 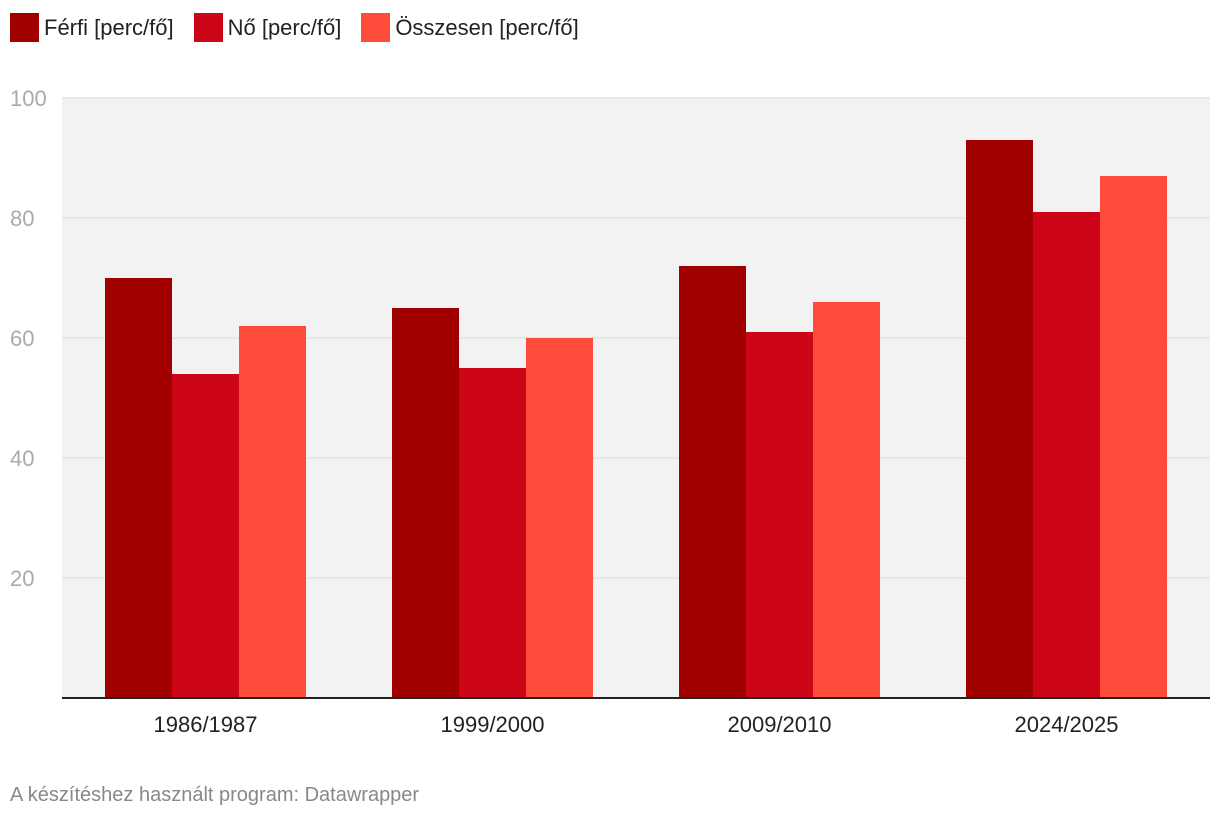 I want to click on bar-nő-2009-2010, so click(x=779, y=515).